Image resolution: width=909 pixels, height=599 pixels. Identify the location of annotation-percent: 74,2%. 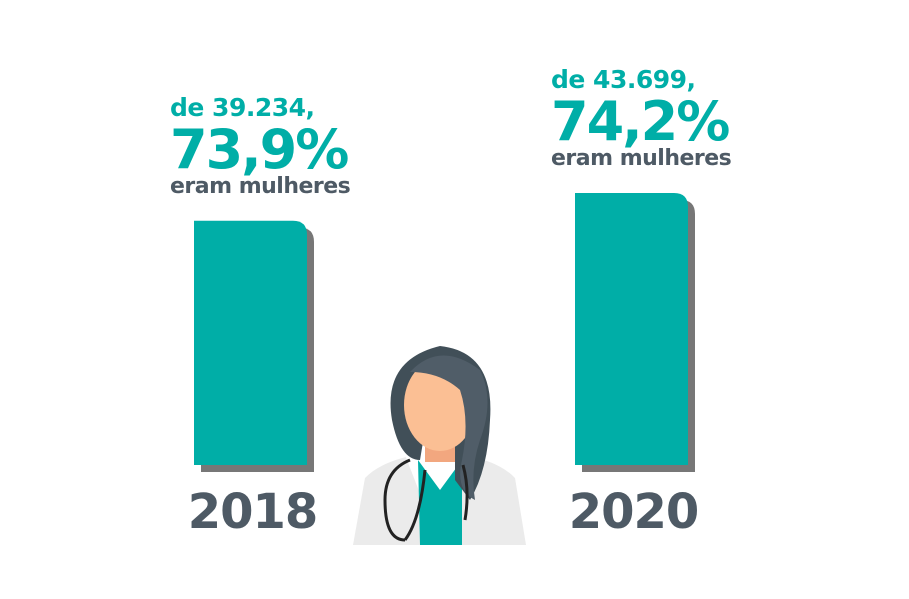
(640, 121).